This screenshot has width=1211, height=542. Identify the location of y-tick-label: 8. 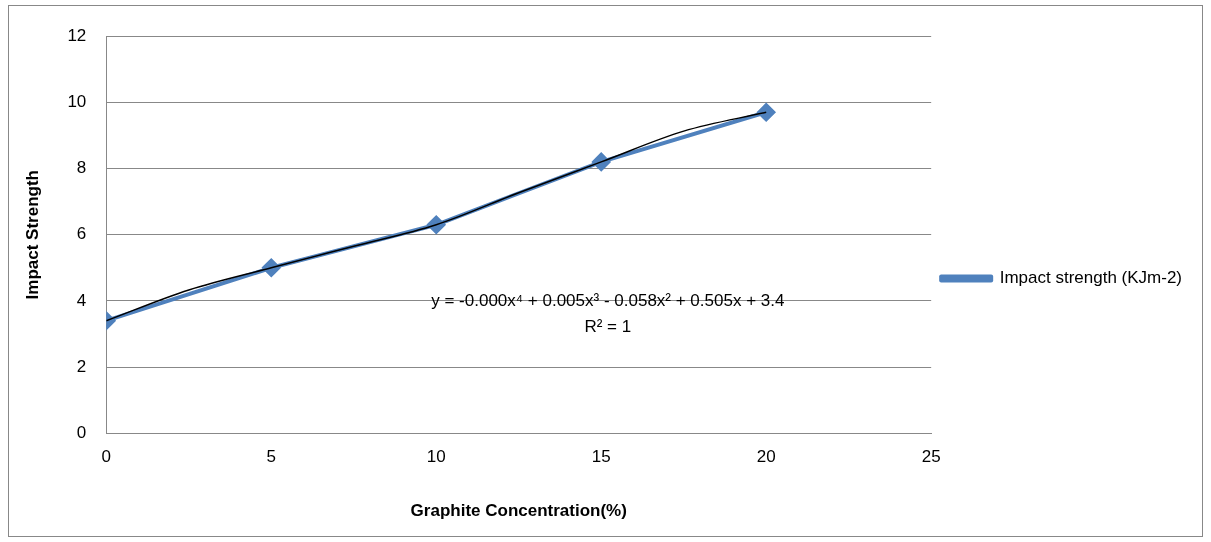
(81, 168).